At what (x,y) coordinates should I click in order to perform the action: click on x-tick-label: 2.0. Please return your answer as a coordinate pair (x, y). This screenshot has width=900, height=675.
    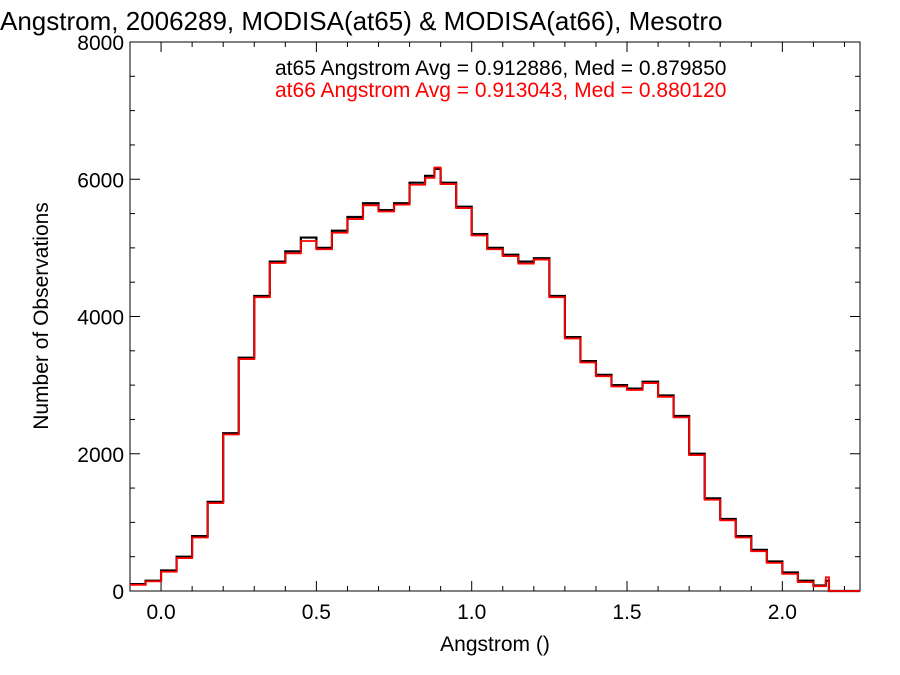
    Looking at the image, I should click on (782, 612).